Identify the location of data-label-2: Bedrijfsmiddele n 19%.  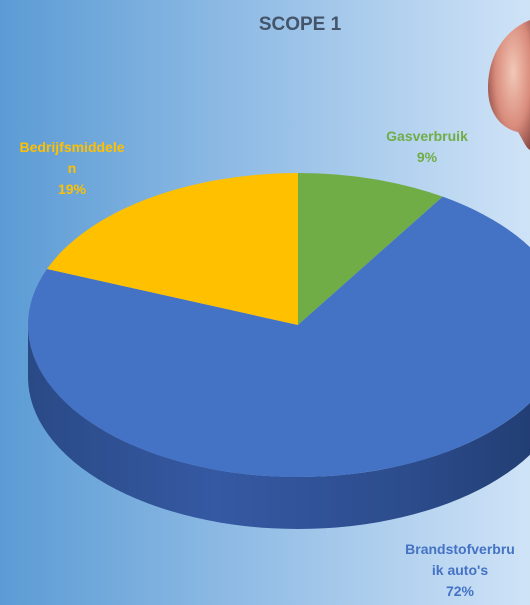
(71, 168).